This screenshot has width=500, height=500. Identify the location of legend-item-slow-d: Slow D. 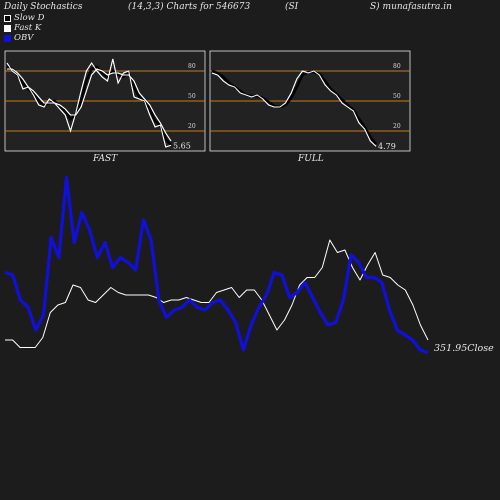
(24, 18).